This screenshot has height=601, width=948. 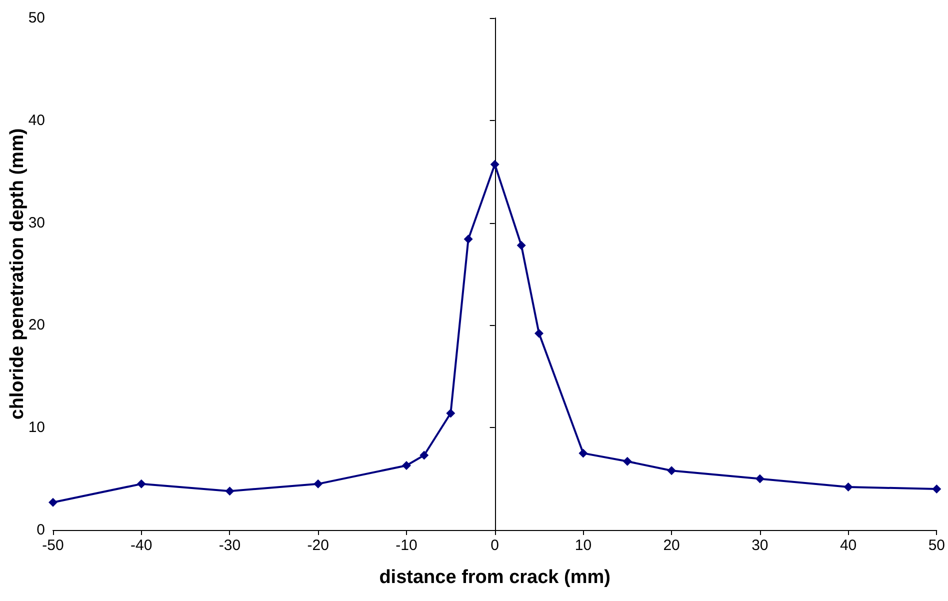 I want to click on y-tick-label: 0, so click(x=40, y=530).